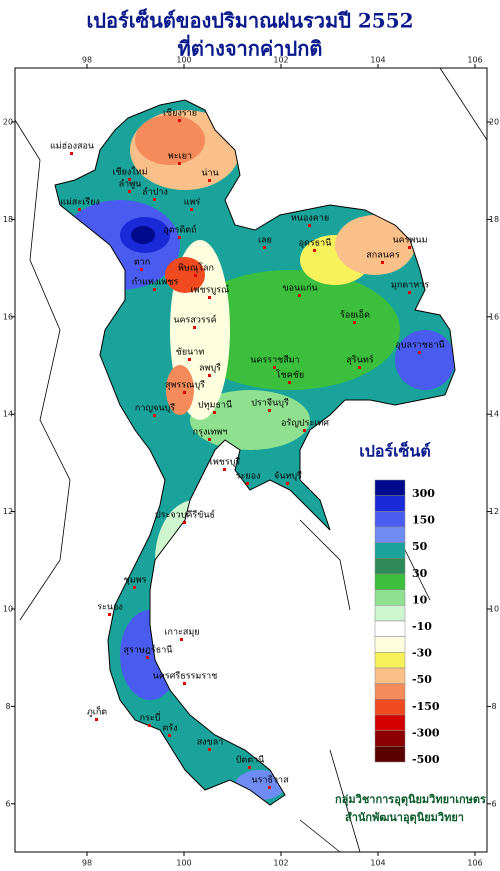  Describe the element at coordinates (494, 219) in the screenshot. I see `y-tick-label: 18` at that location.